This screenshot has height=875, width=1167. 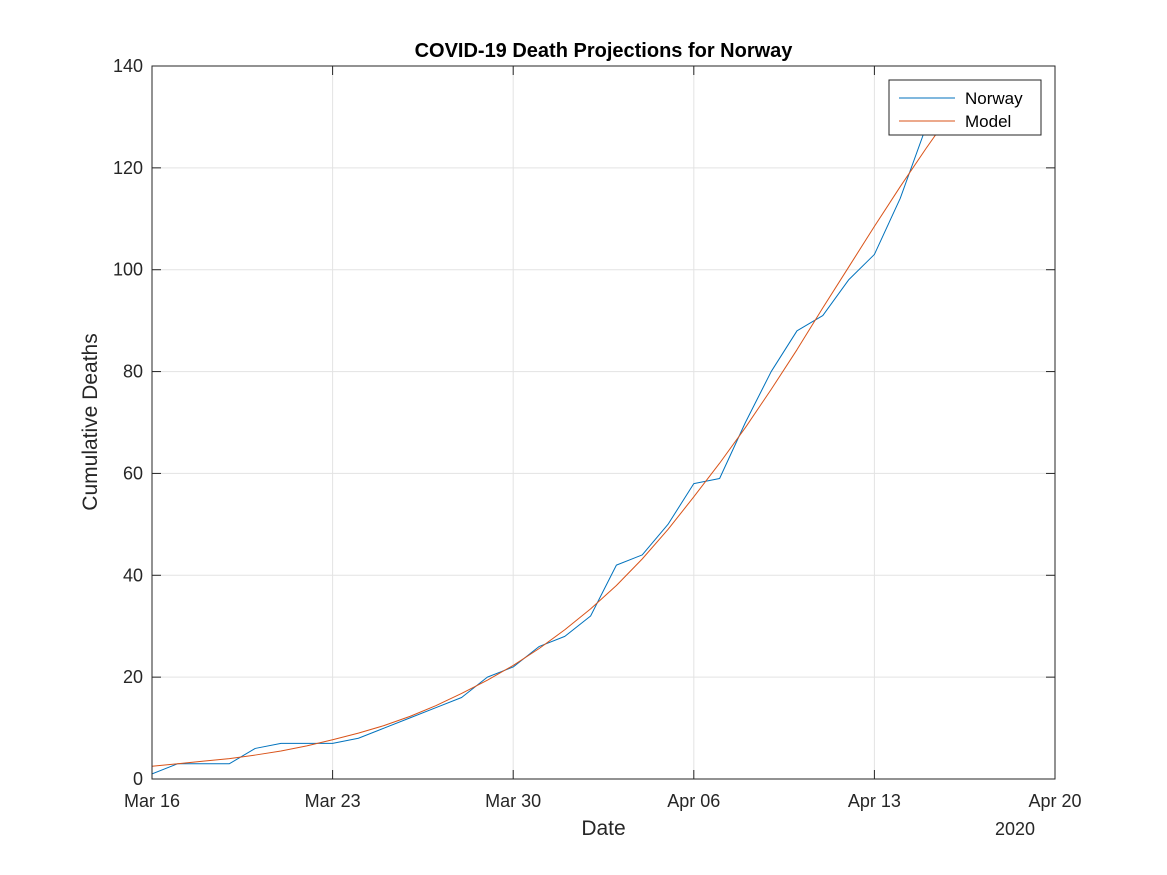 I want to click on y-axis-label: Cumulative Deaths, so click(x=90, y=421).